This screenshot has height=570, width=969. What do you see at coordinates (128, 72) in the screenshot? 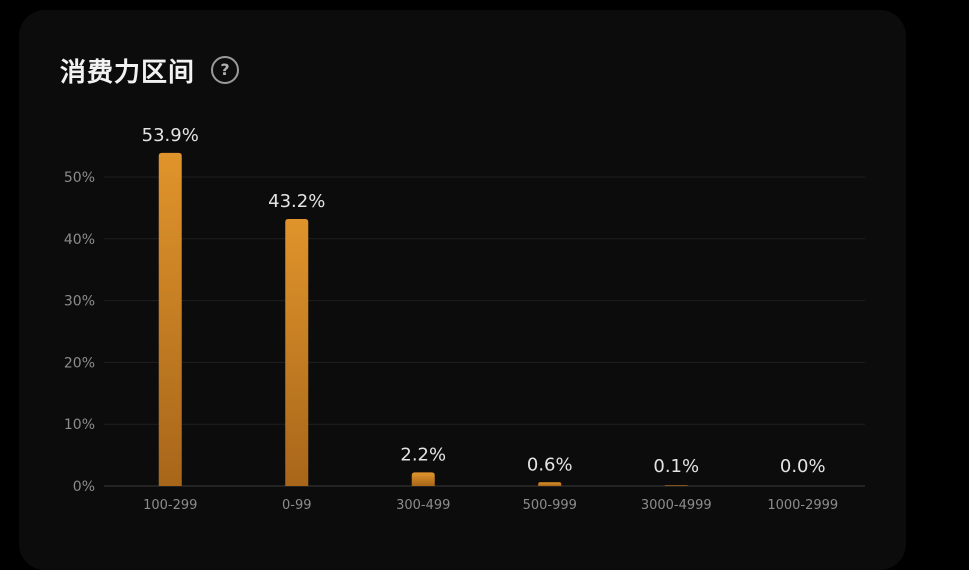
I see `chart-title: 消费力区间` at bounding box center [128, 72].